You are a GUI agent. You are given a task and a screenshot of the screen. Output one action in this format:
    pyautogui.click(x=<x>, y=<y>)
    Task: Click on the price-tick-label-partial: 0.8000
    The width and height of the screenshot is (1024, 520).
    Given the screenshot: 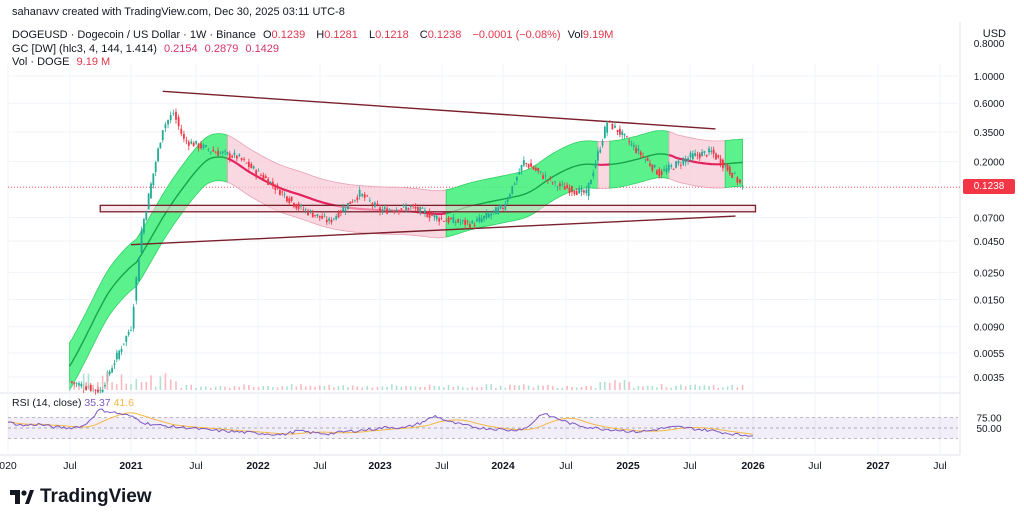 What is the action you would take?
    pyautogui.click(x=989, y=44)
    